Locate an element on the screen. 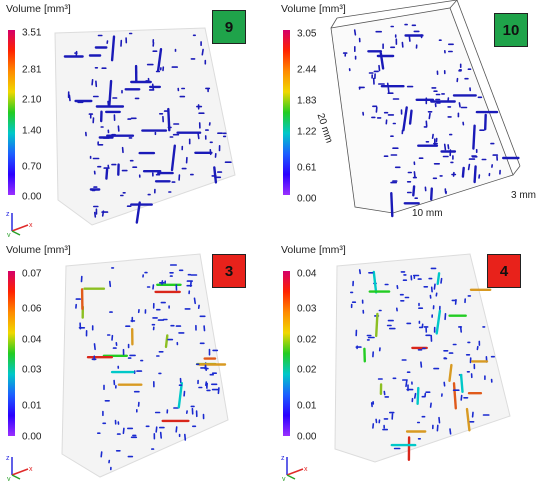 The width and height of the screenshot is (550, 488). tick-label: 2.81 is located at coordinates (32, 70).